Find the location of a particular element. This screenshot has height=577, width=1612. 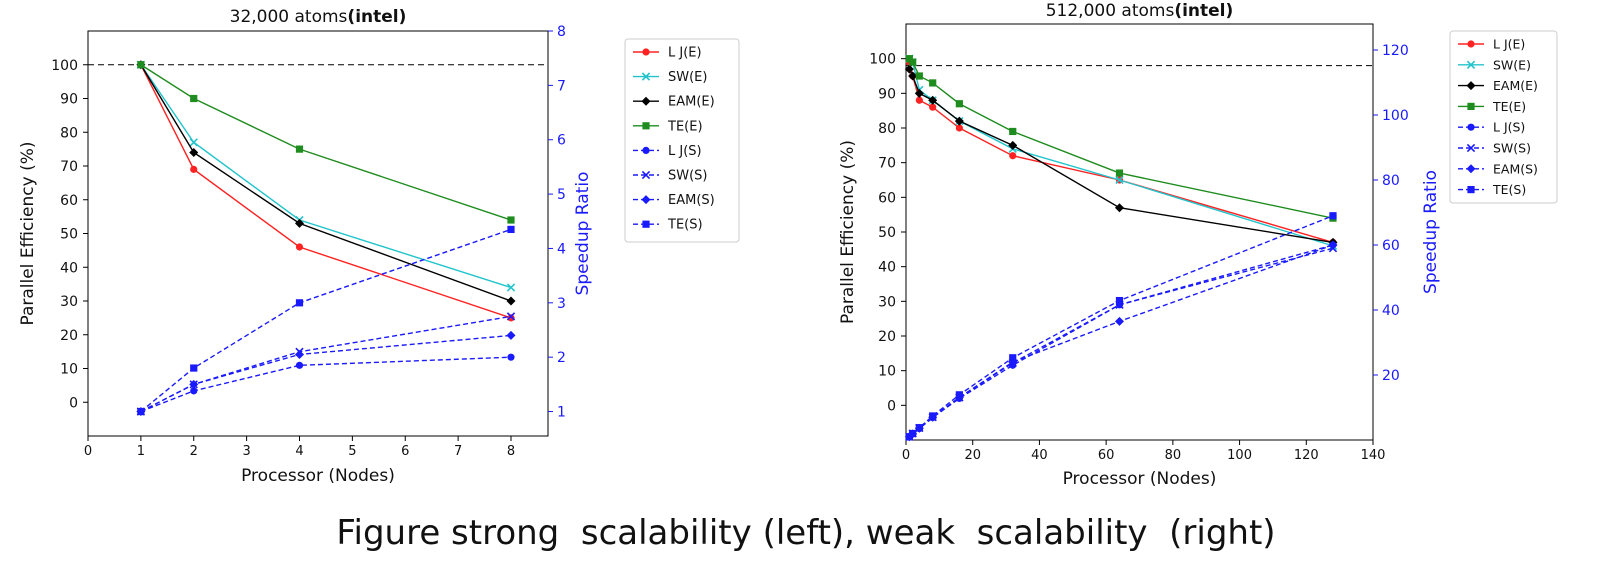

chart2-x-tick-label: 120 is located at coordinates (1306, 455).